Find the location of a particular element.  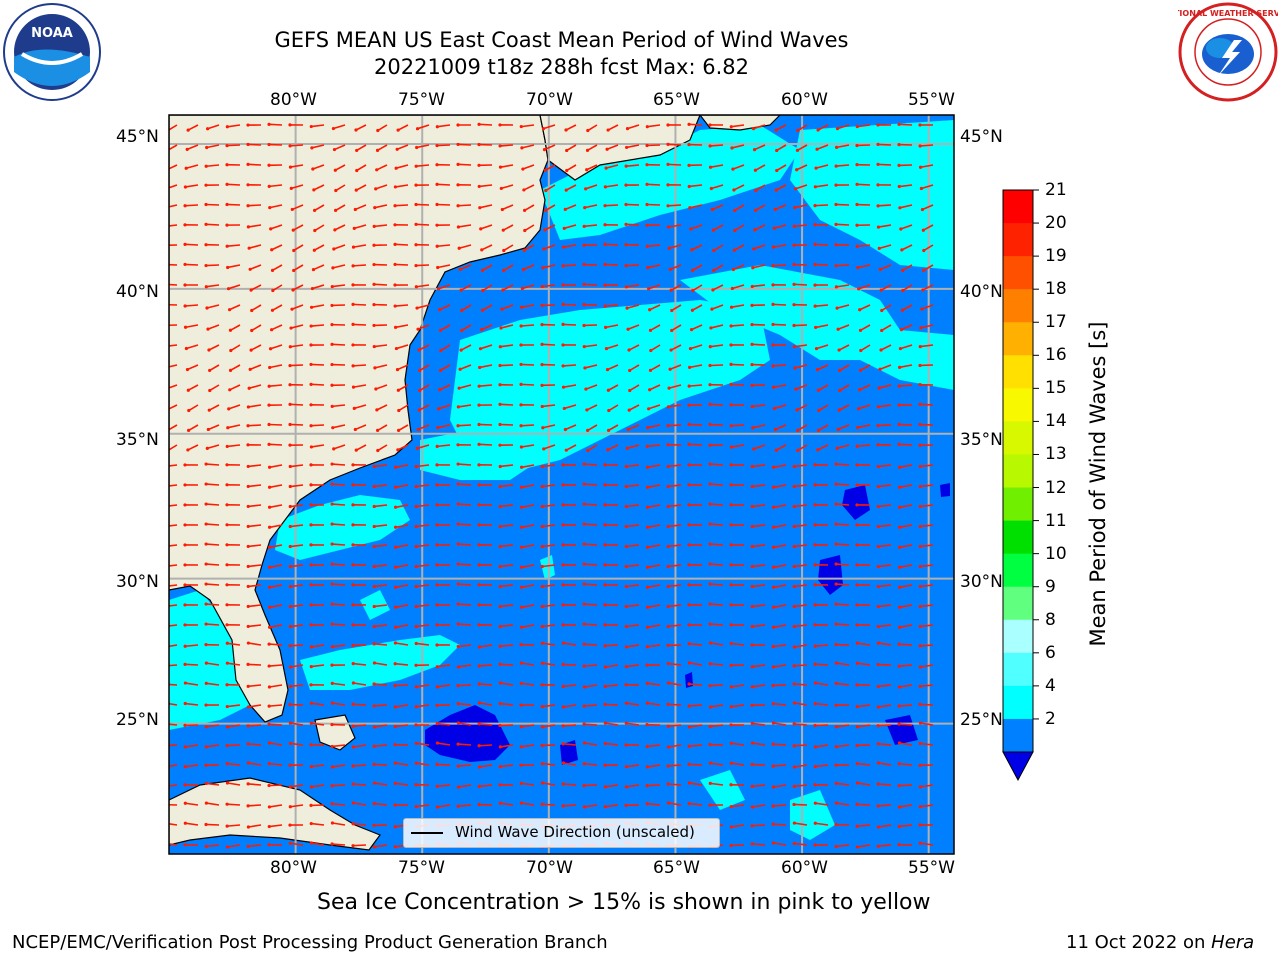

nws-logo-text: NATIONAL WEATHER SERVICE is located at coordinates (1228, 13).